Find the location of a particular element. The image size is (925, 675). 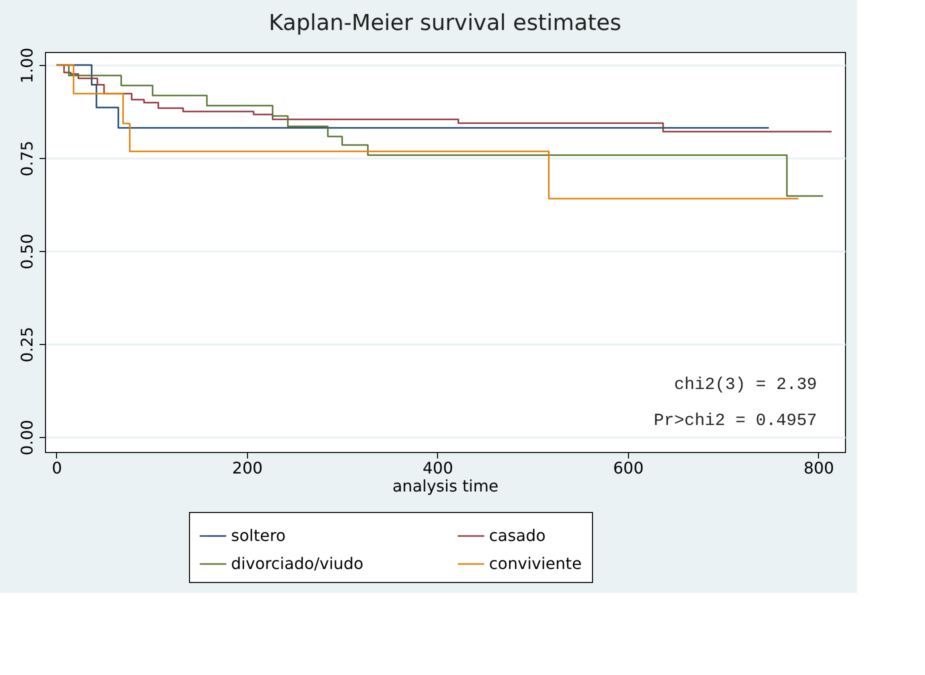

y-tick-label: 0.00 is located at coordinates (27, 438).